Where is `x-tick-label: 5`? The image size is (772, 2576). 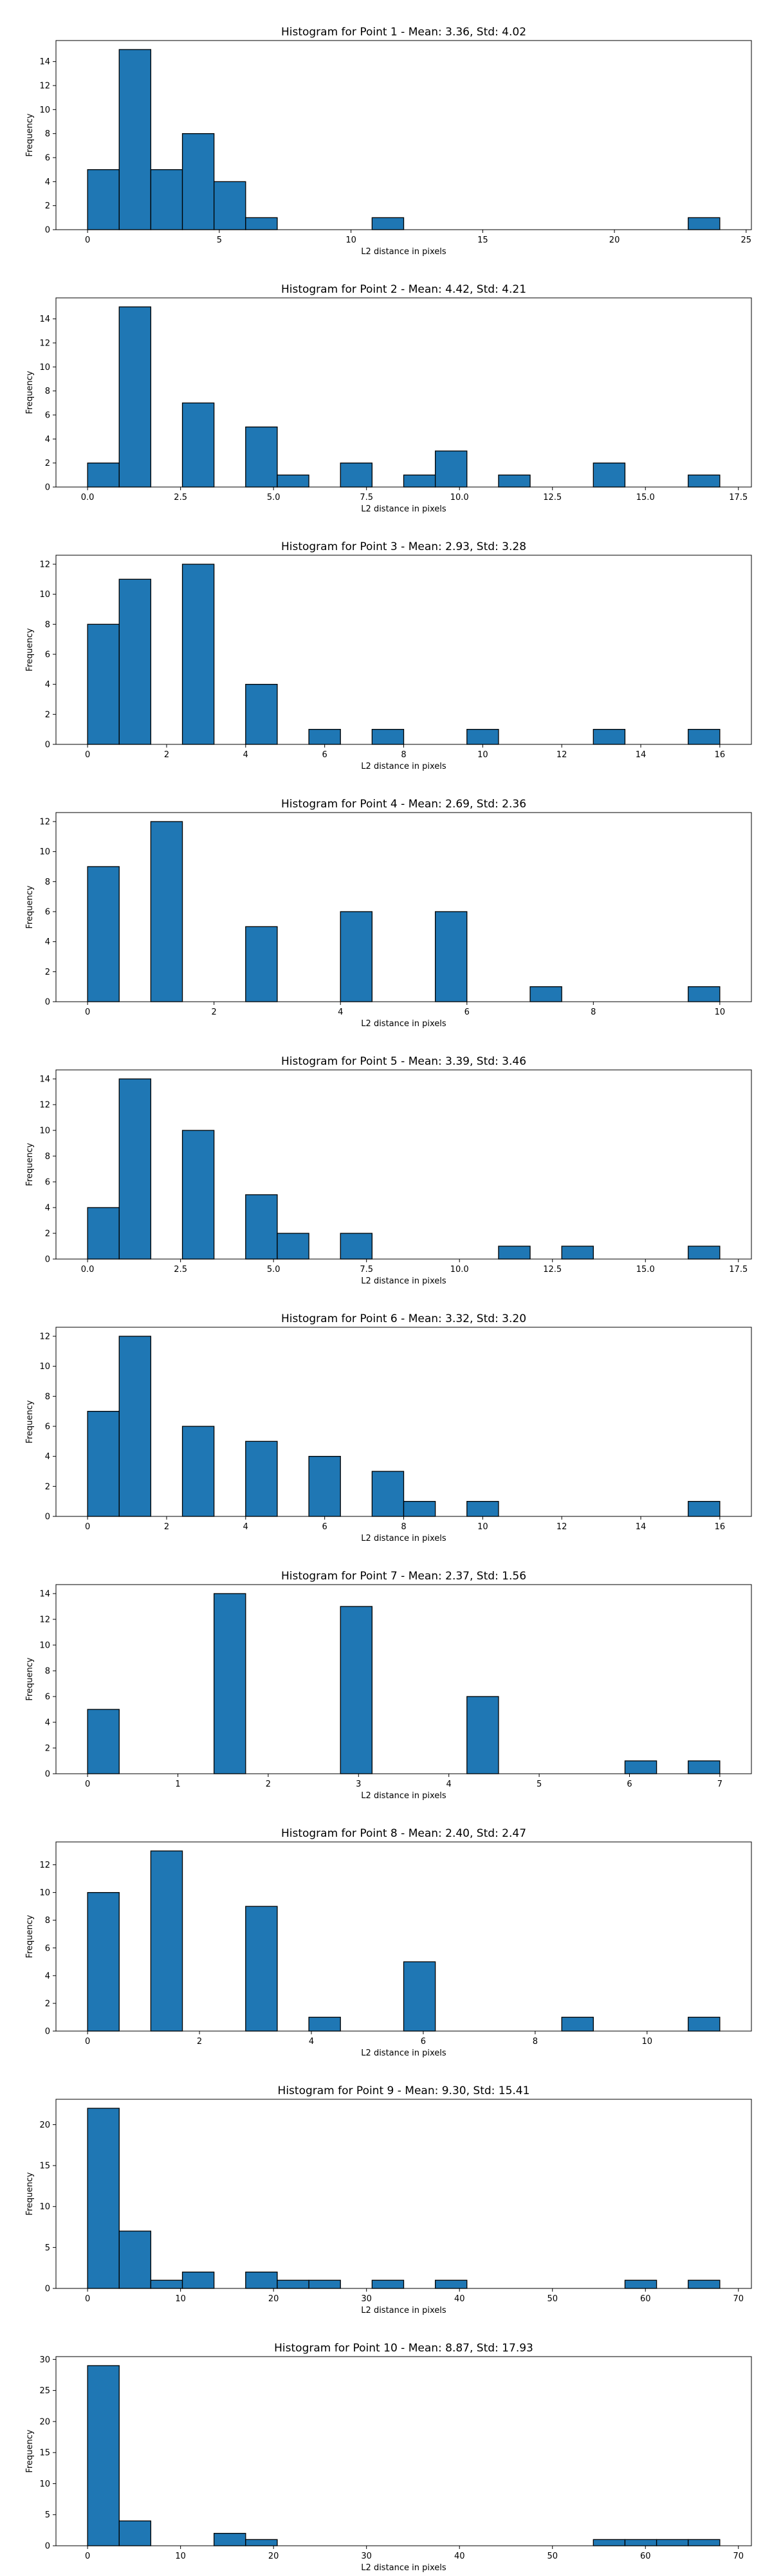 x-tick-label: 5 is located at coordinates (219, 240).